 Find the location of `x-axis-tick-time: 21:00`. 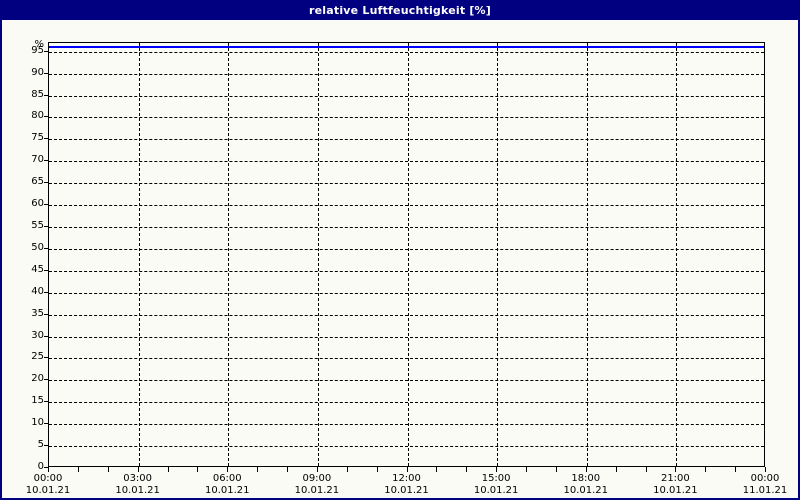

x-axis-tick-time: 21:00 is located at coordinates (675, 478).